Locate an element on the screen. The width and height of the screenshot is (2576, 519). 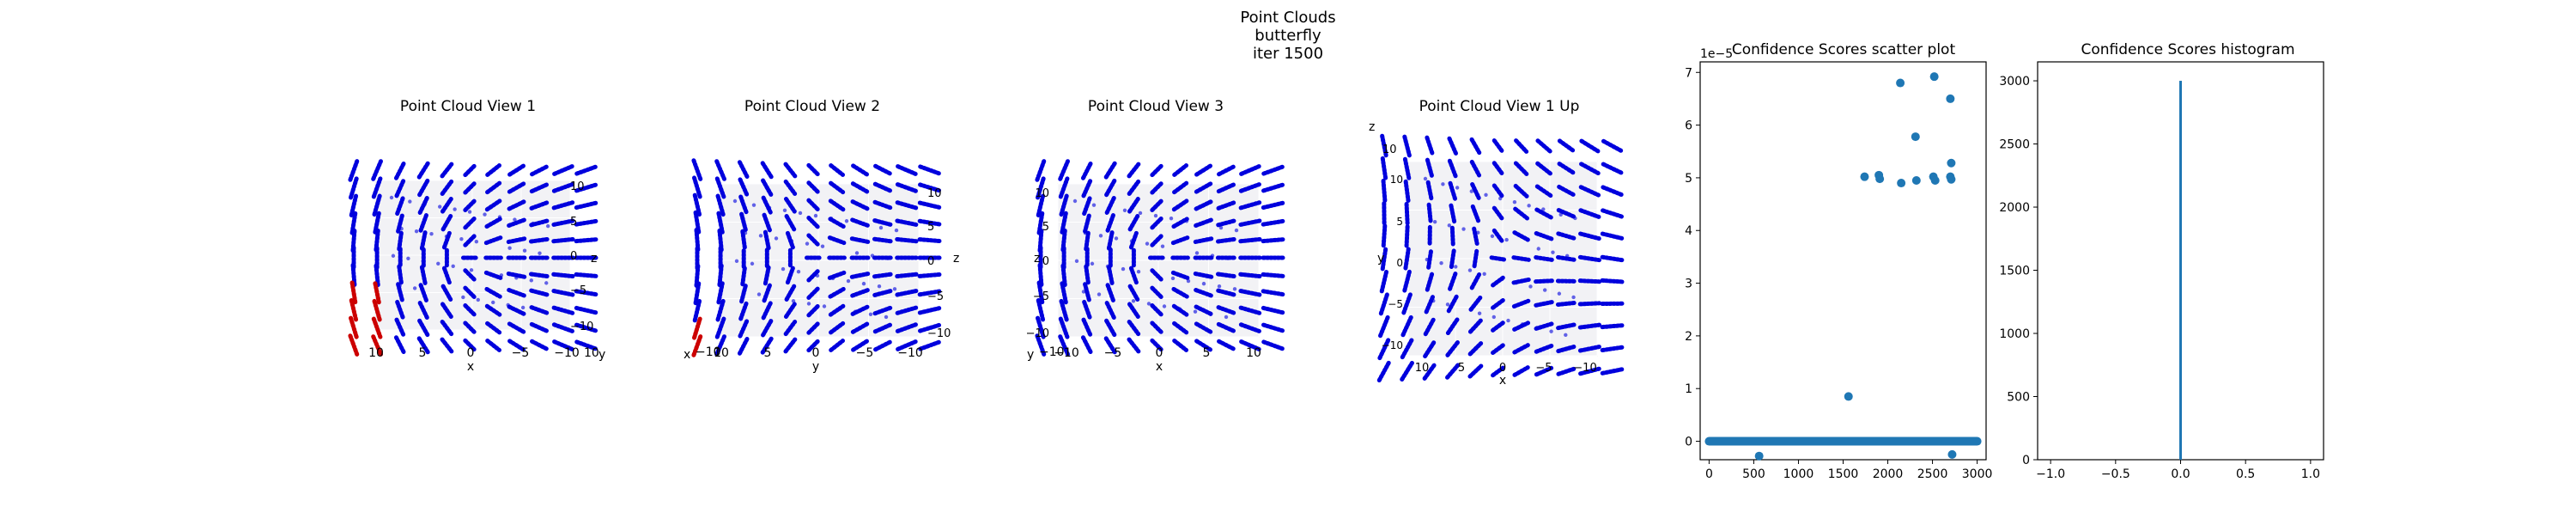
view-title: Point Cloud View 3 is located at coordinates (1156, 106).